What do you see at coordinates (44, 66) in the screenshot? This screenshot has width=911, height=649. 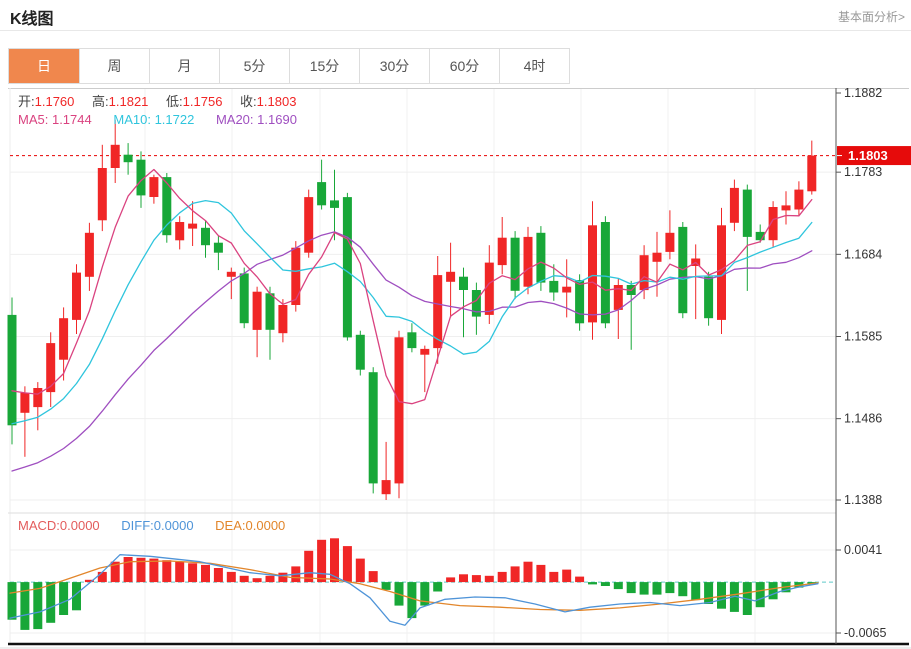 I see `tab-day: 日` at bounding box center [44, 66].